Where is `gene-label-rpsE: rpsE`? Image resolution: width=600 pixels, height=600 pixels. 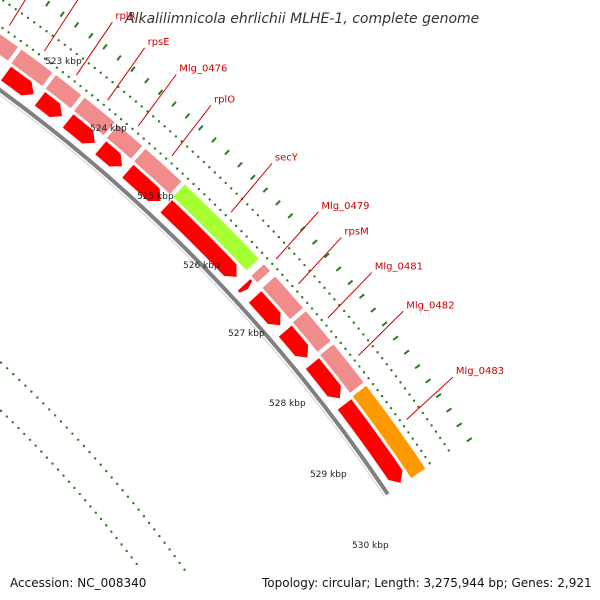 gene-label-rpsE: rpsE is located at coordinates (159, 42).